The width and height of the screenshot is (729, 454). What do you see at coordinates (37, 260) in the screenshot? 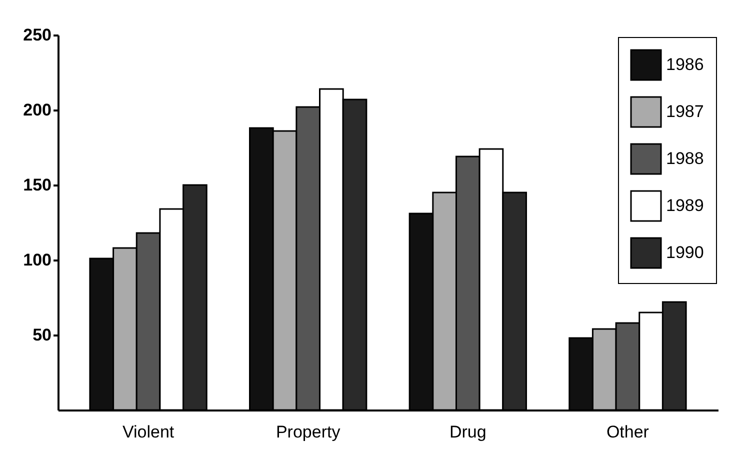
I see `y-tick-label: 100` at bounding box center [37, 260].